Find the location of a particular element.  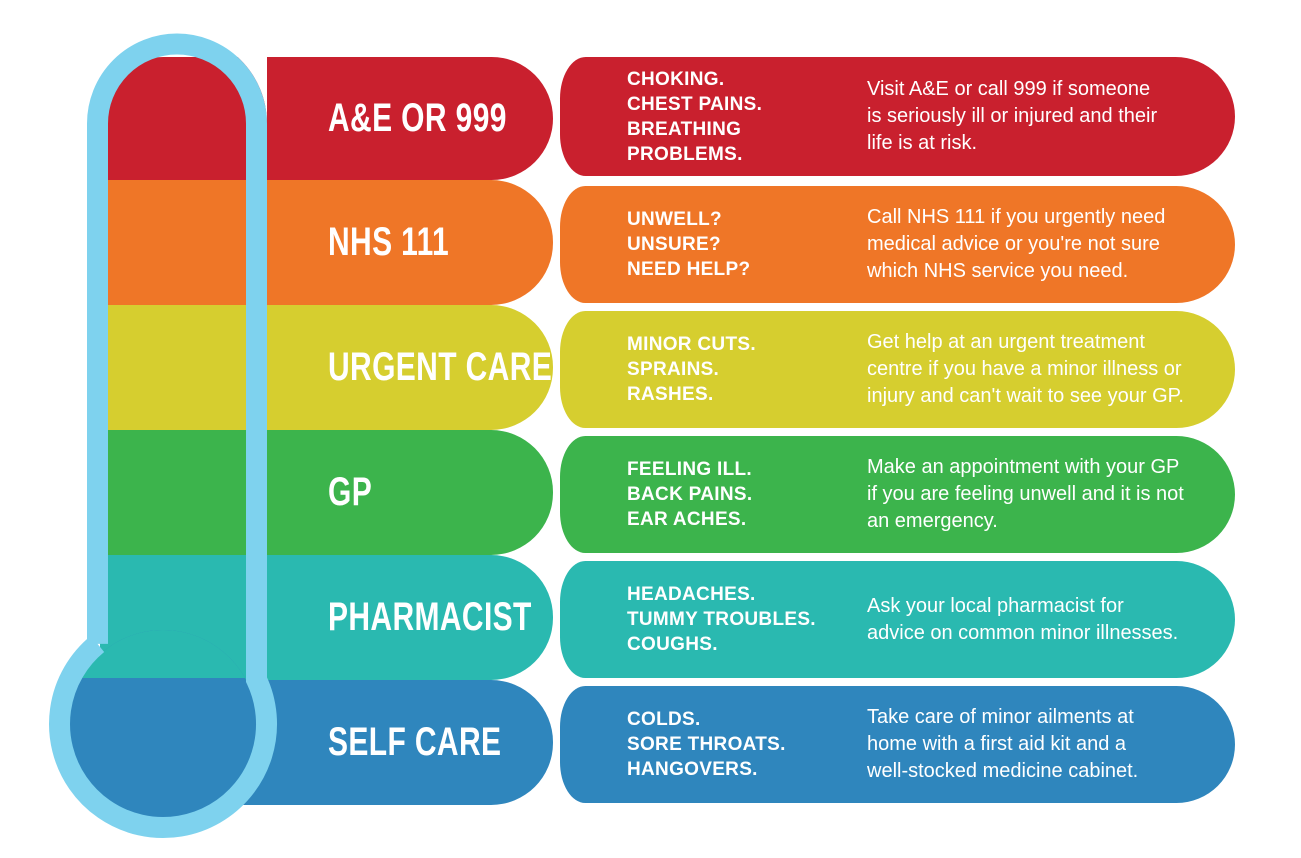

symptoms-list: HEADACHES. TUMMY TROUBLES. COUGHS. is located at coordinates (721, 619).